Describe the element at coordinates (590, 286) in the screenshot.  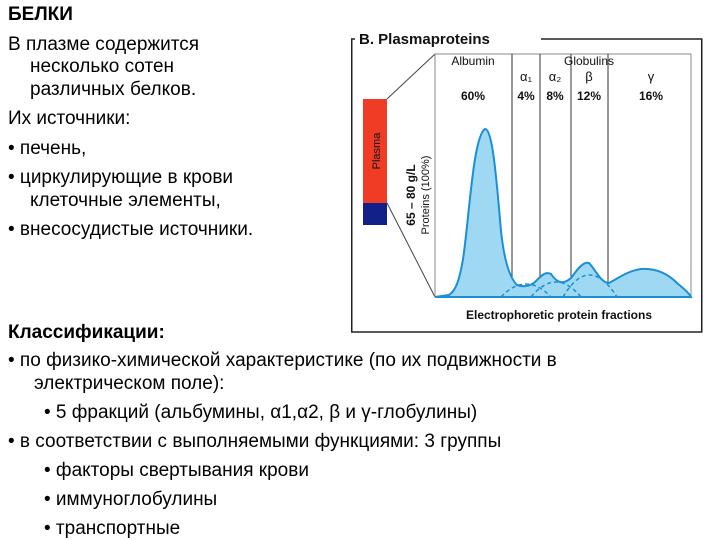
I see `beta-dashed-curve` at that location.